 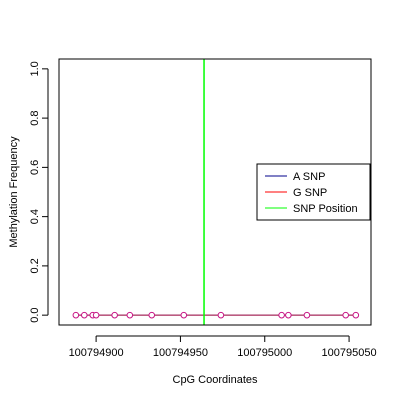 I want to click on x-axis: 100794900 100794950 100795000 100795050, so click(x=223, y=347).